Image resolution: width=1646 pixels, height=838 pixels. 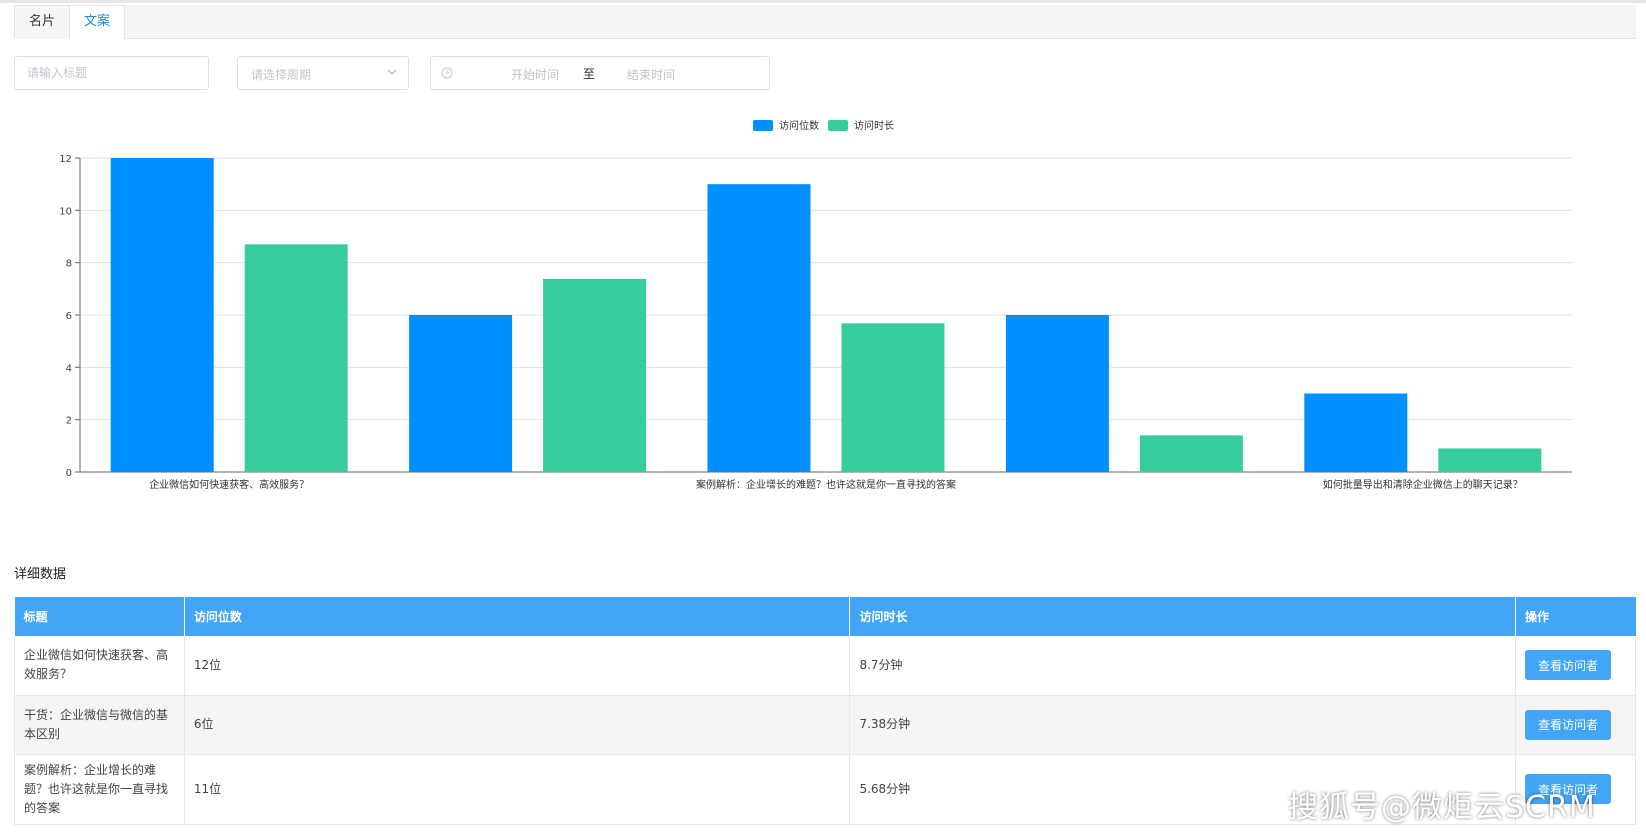 What do you see at coordinates (65, 211) in the screenshot?
I see `y-tick-label: 10` at bounding box center [65, 211].